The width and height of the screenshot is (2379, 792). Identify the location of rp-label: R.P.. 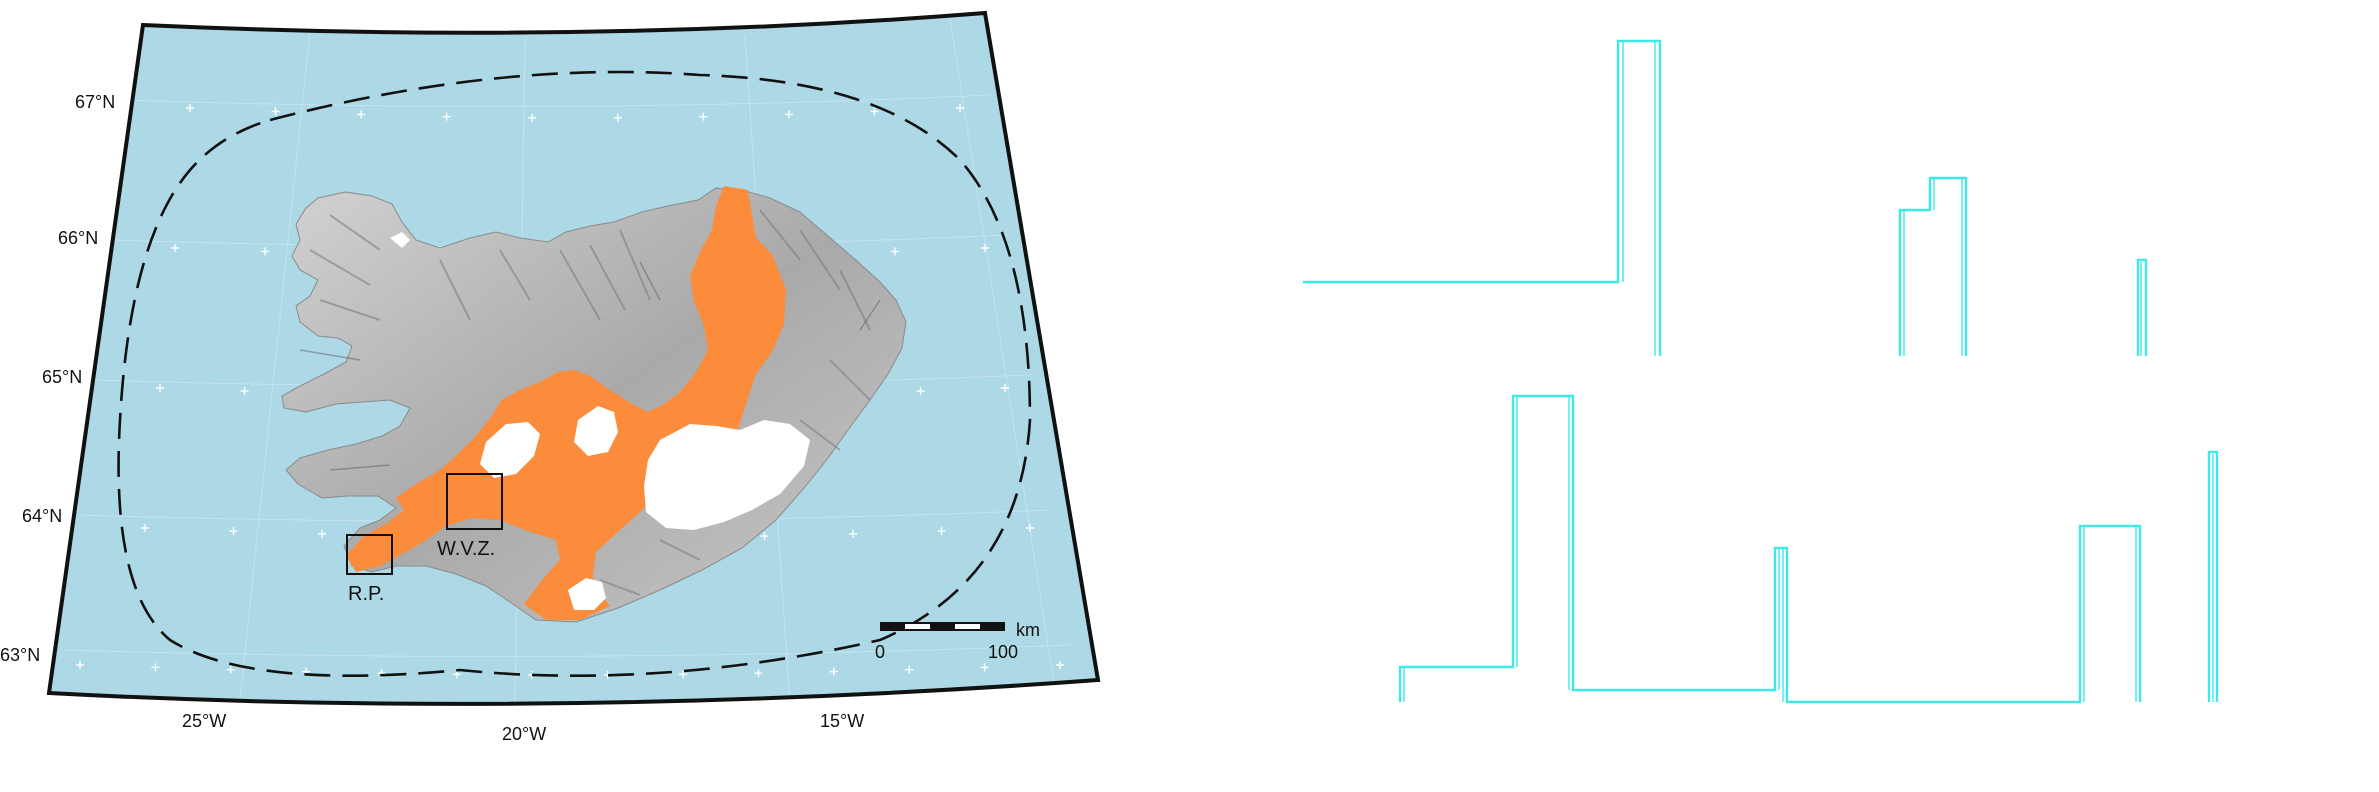
(366, 594).